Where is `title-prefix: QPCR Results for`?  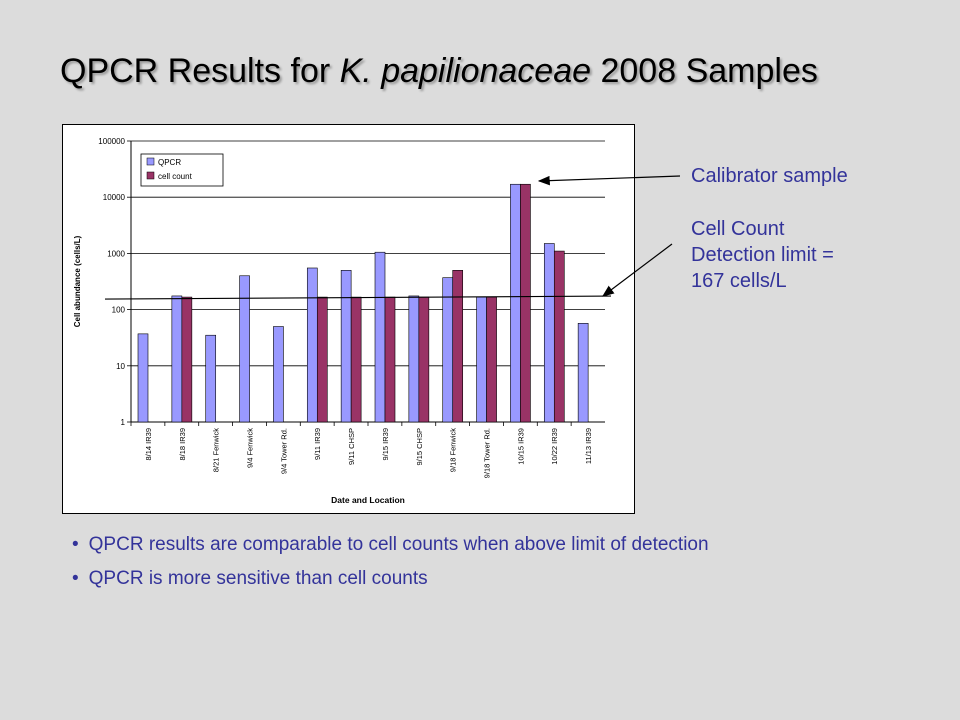
title-prefix: QPCR Results for is located at coordinates (200, 71).